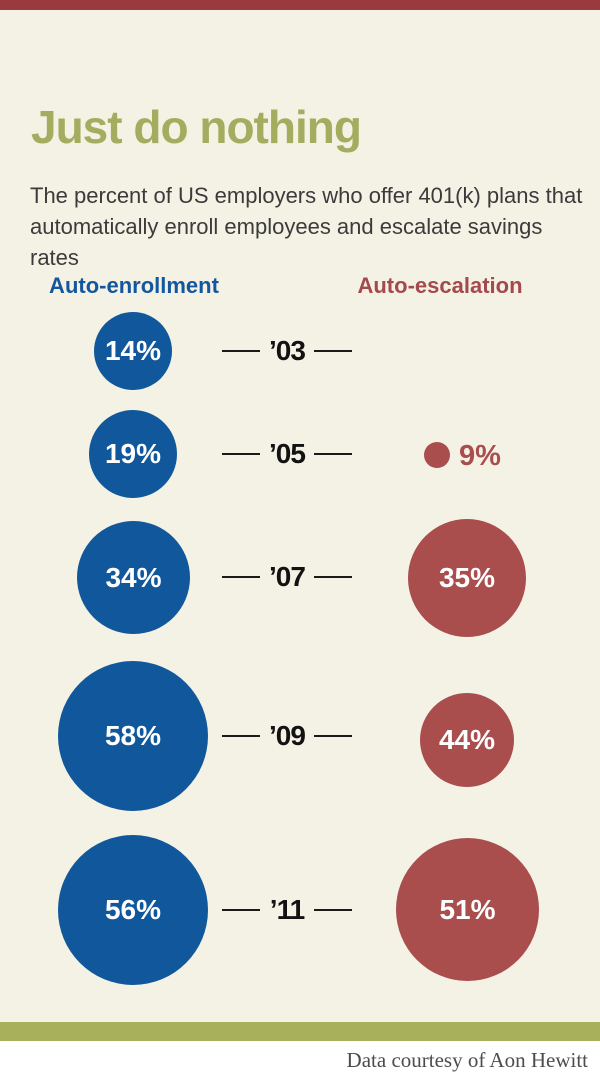 The image size is (600, 1090). Describe the element at coordinates (467, 1060) in the screenshot. I see `source-credit: Data courtesy of Aon Hewitt` at that location.